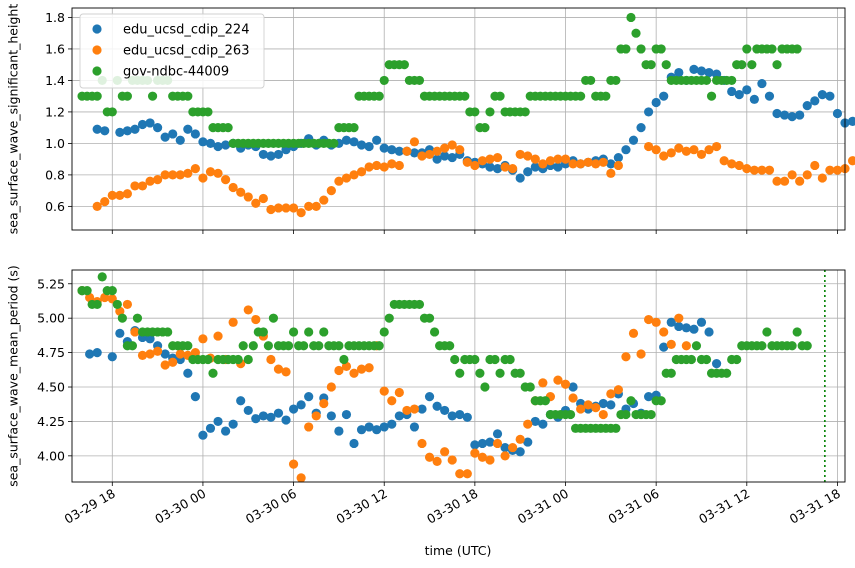 The height and width of the screenshot is (568, 855). I want to click on y-tick-label: 4.25, so click(51, 421).